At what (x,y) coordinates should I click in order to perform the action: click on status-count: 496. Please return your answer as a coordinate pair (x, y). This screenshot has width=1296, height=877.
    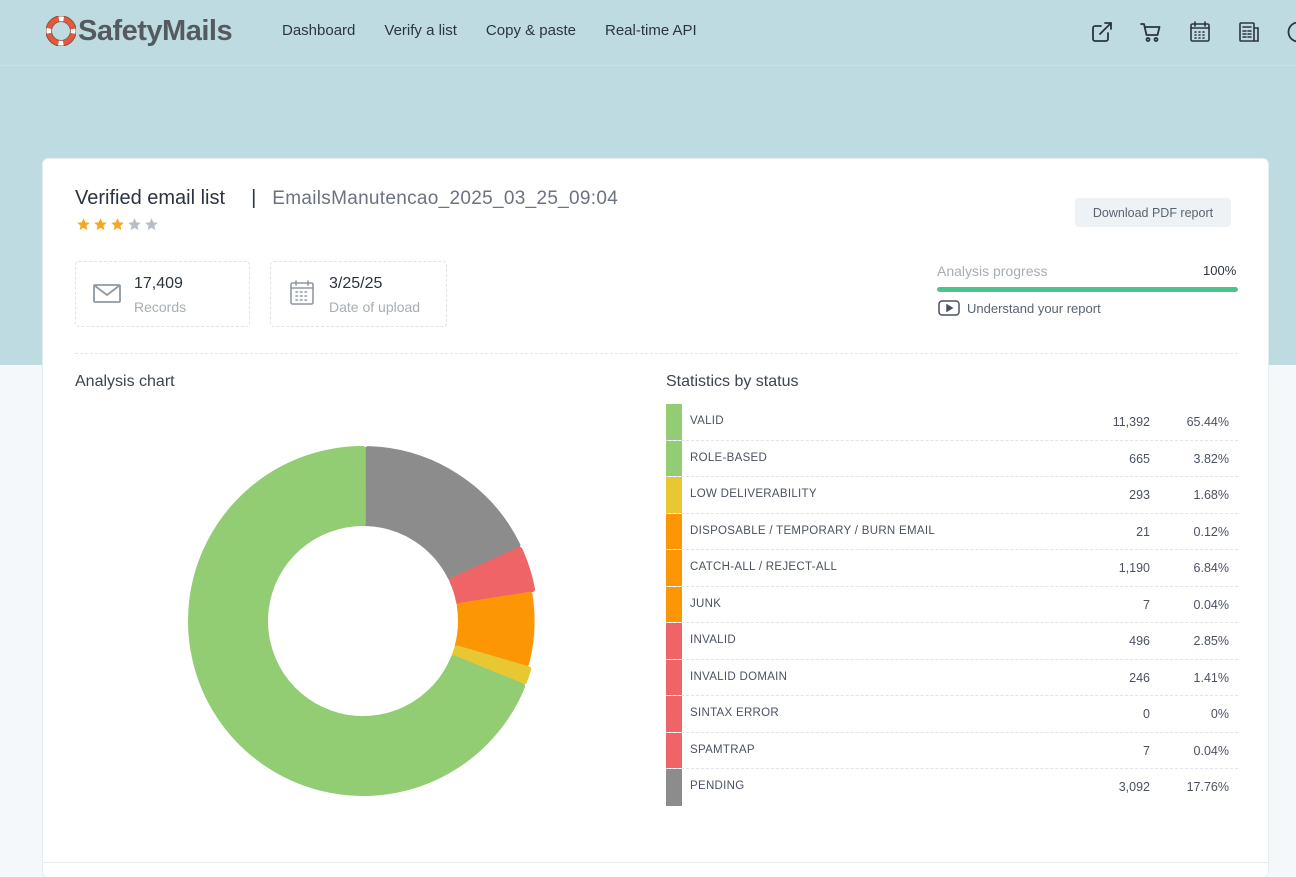
    Looking at the image, I should click on (1139, 641).